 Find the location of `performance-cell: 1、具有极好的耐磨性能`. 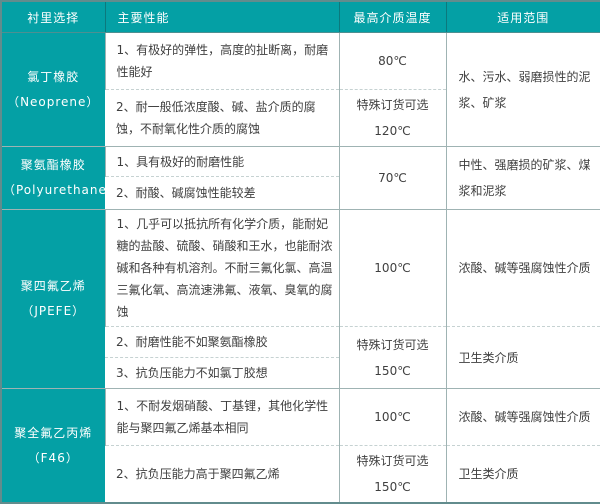

performance-cell: 1、具有极好的耐磨性能 is located at coordinates (221, 161).